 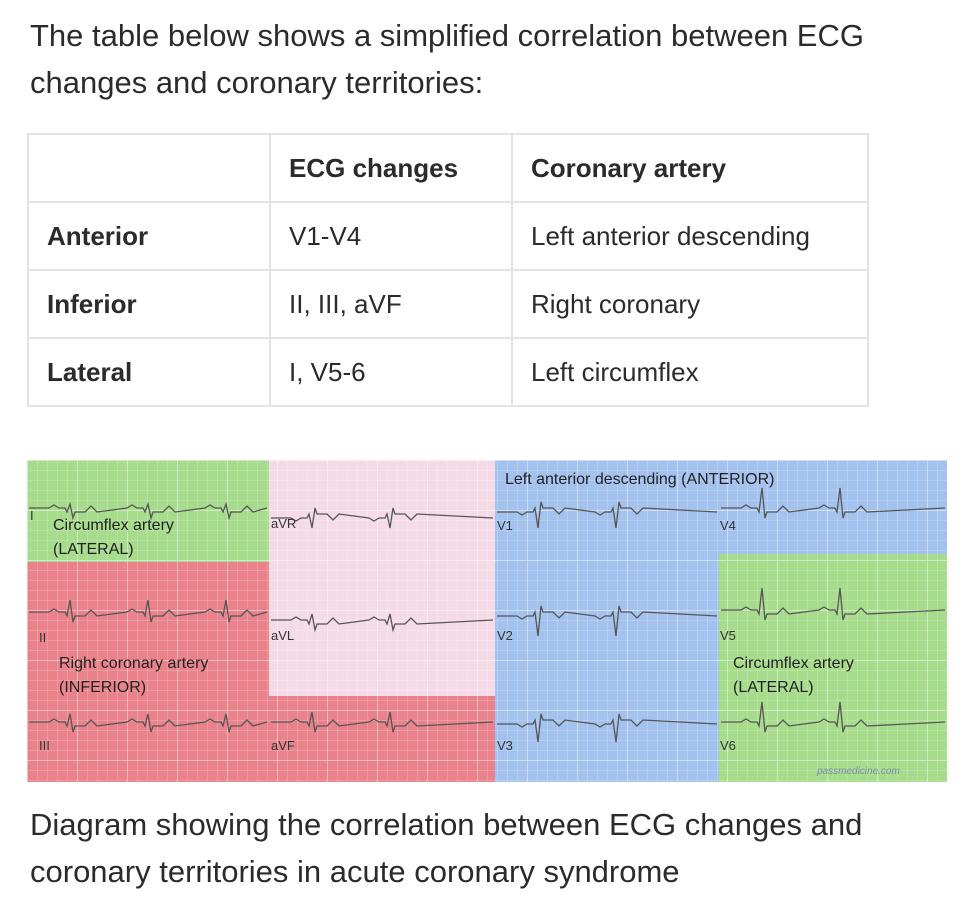 What do you see at coordinates (149, 372) in the screenshot?
I see `territory-cell: Lateral` at bounding box center [149, 372].